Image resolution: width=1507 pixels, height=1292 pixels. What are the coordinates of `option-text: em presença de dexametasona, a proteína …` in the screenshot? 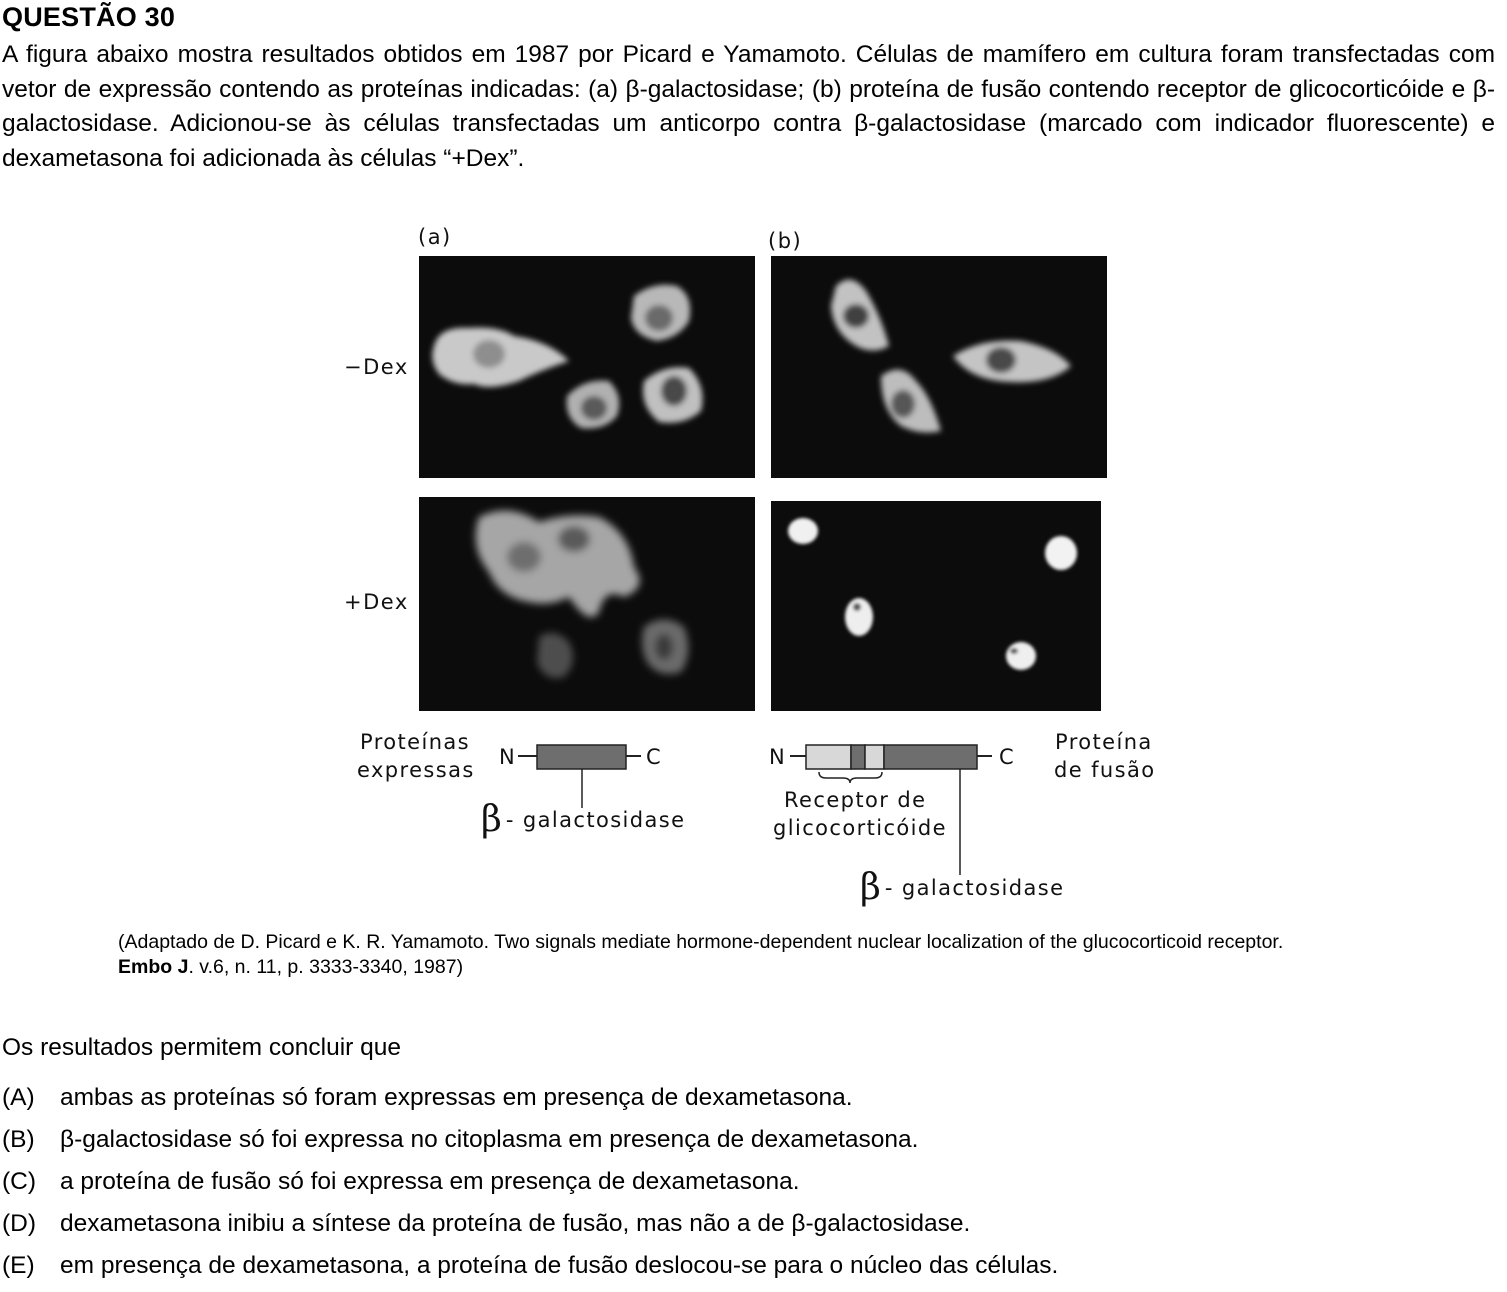 It's located at (559, 1265).